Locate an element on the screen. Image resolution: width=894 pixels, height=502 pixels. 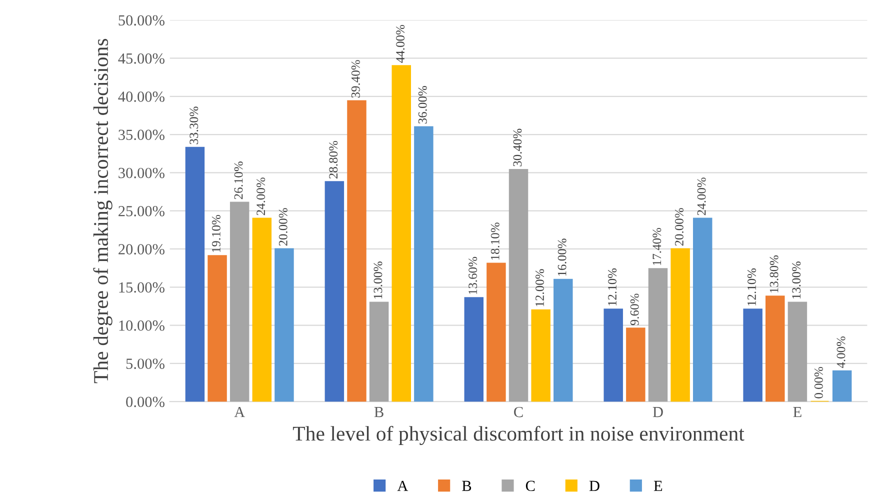
legend-label: E is located at coordinates (658, 485).